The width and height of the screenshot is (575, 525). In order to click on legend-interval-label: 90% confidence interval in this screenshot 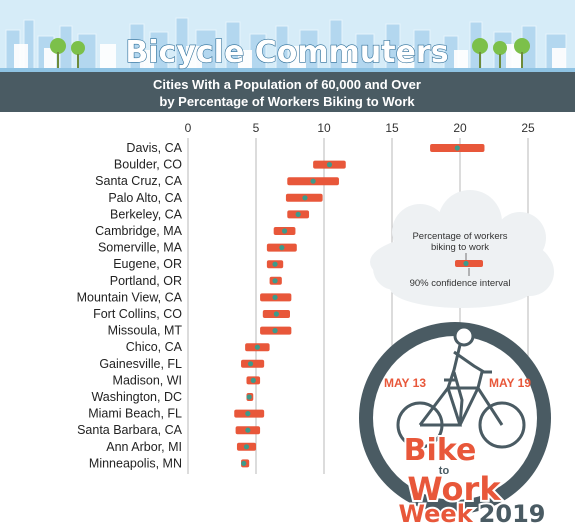, I will do `click(460, 283)`.